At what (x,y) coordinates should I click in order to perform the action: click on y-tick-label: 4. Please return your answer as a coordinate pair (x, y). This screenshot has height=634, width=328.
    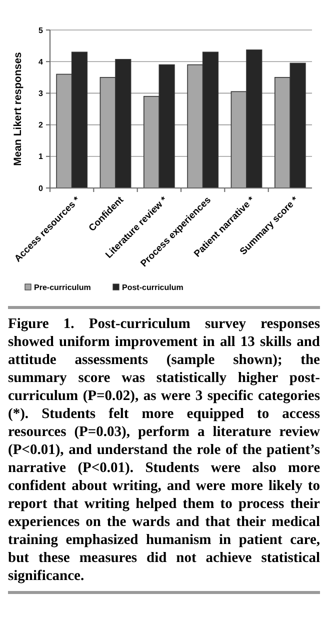
    Looking at the image, I should click on (41, 61).